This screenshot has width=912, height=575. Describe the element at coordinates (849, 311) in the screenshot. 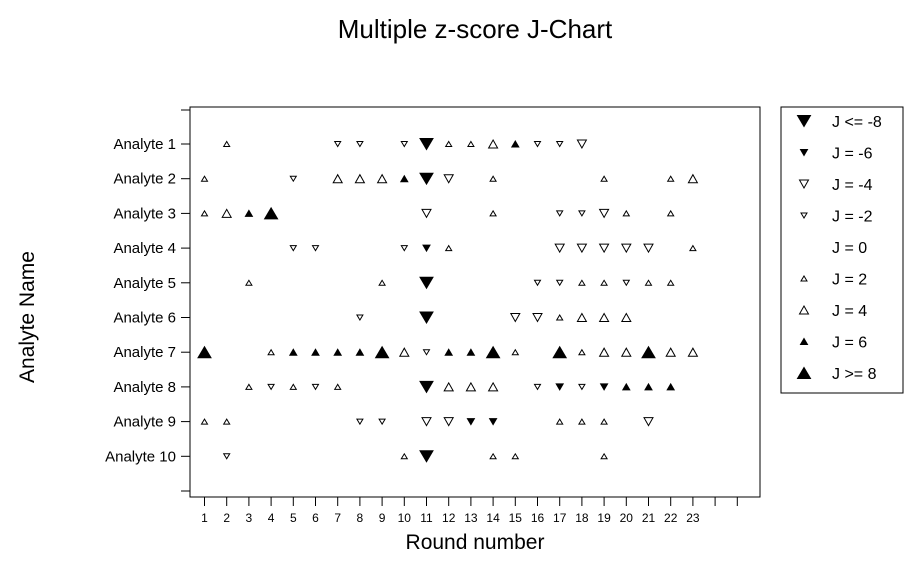

I see `legend-label: J = 4` at that location.